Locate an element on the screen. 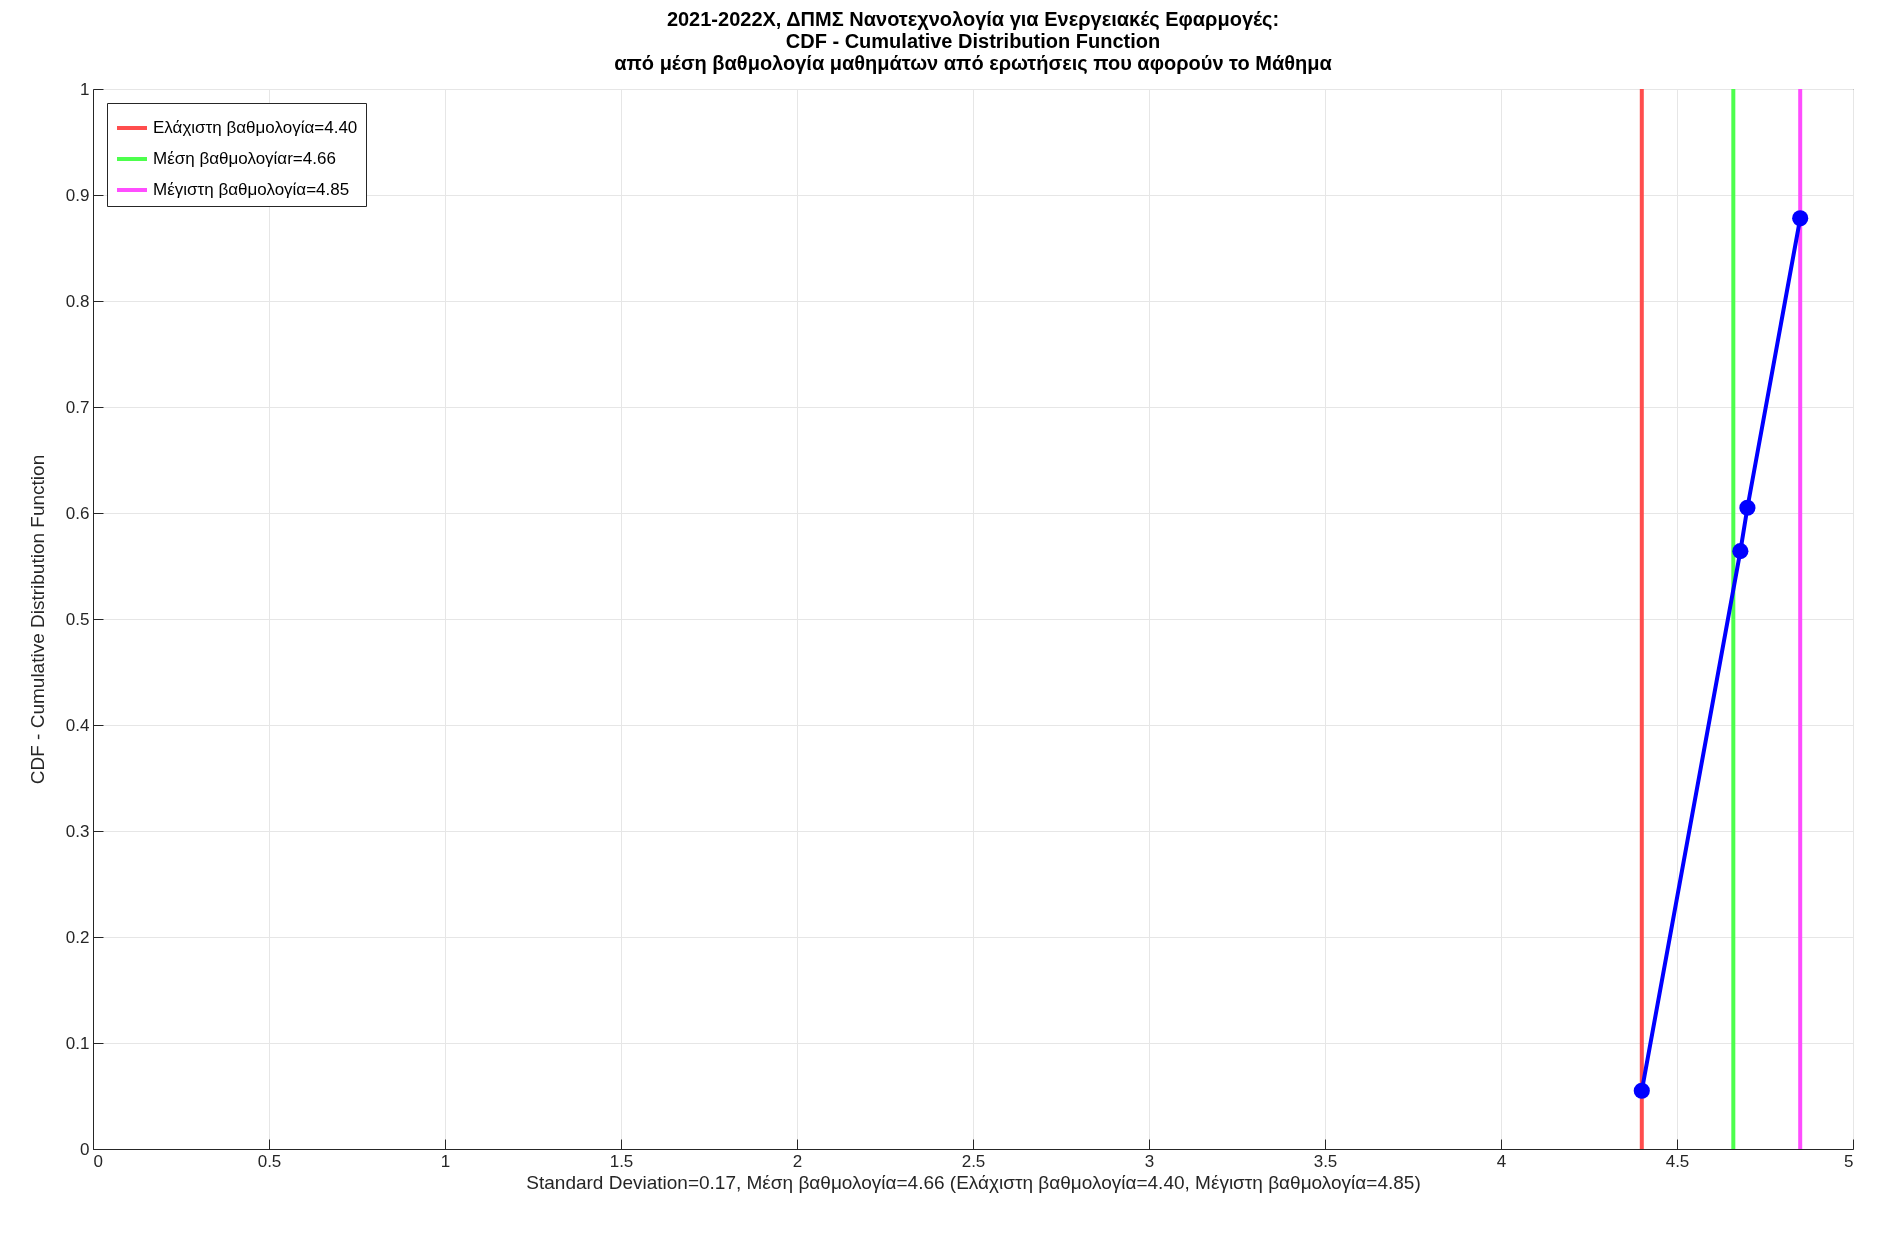  x-tick-label: 4 is located at coordinates (1501, 1161).